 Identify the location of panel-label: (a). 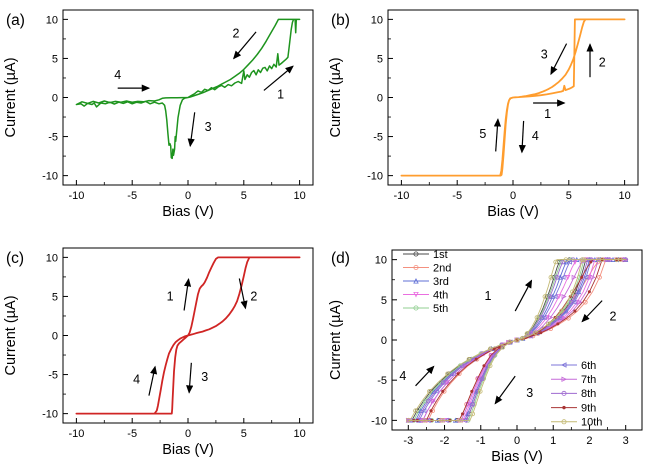
(15, 20).